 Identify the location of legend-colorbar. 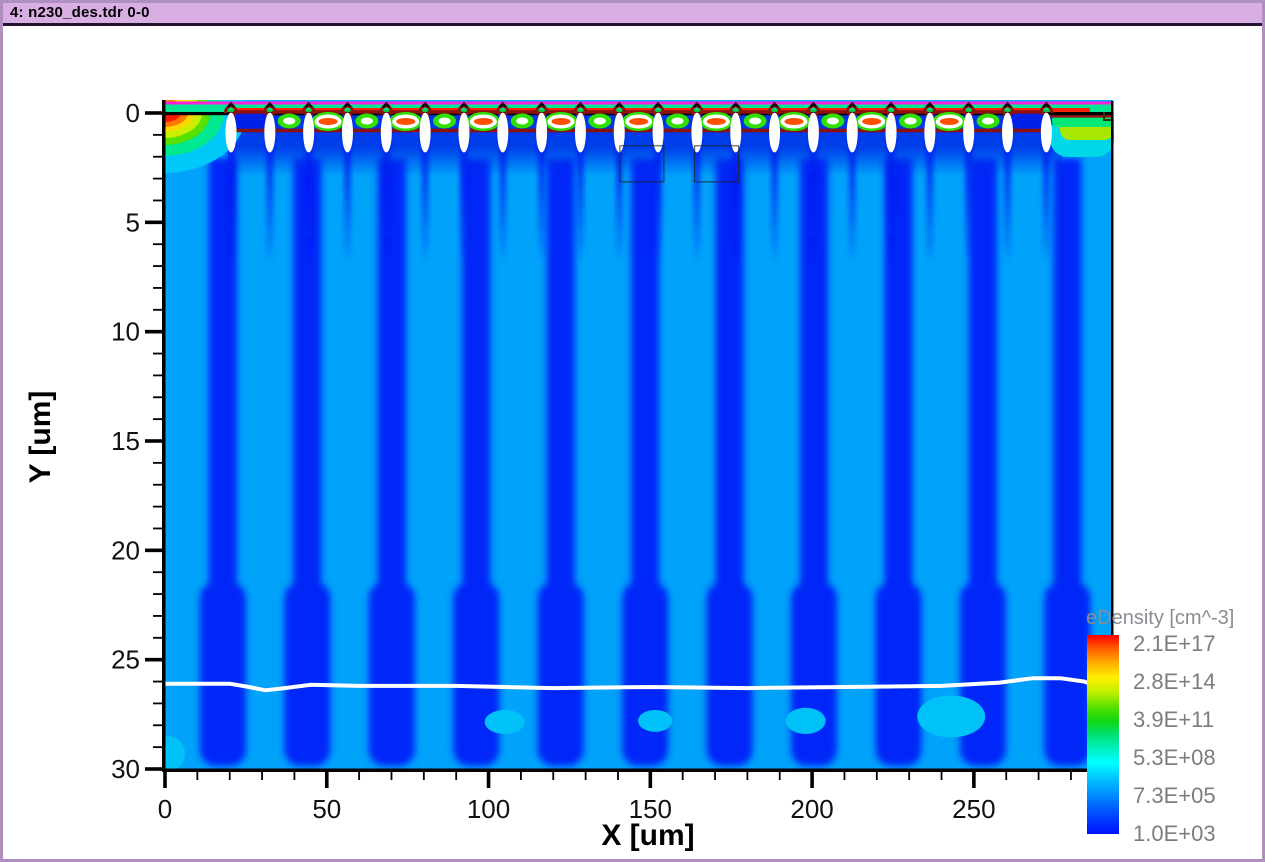
(1103, 734).